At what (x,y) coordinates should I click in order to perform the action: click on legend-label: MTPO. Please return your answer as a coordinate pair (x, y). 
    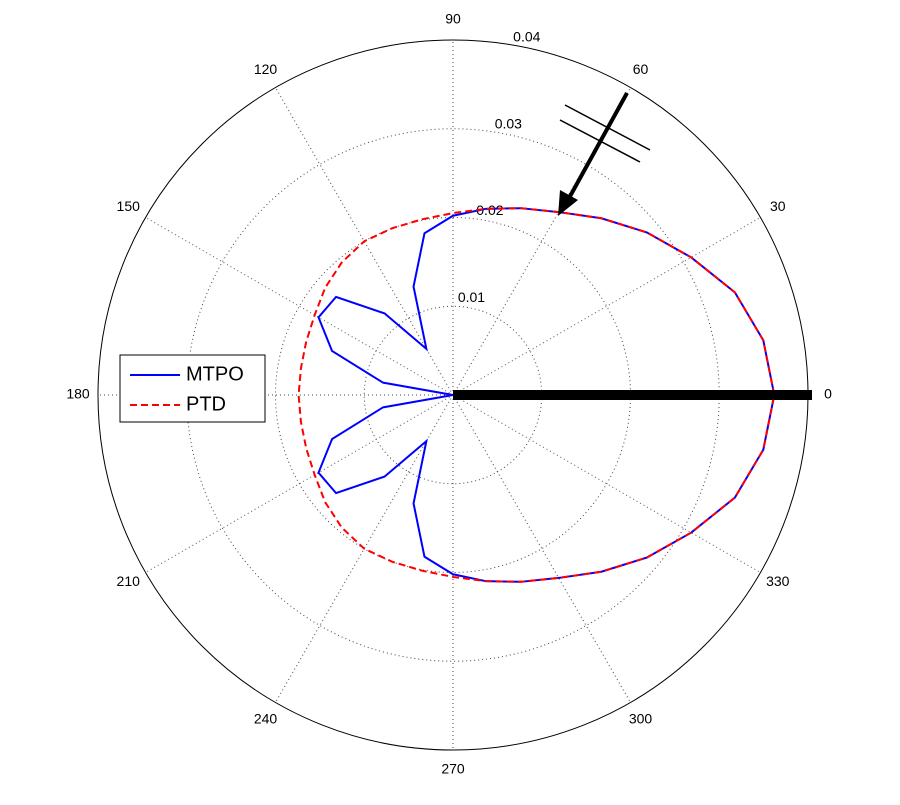
    Looking at the image, I should click on (215, 374).